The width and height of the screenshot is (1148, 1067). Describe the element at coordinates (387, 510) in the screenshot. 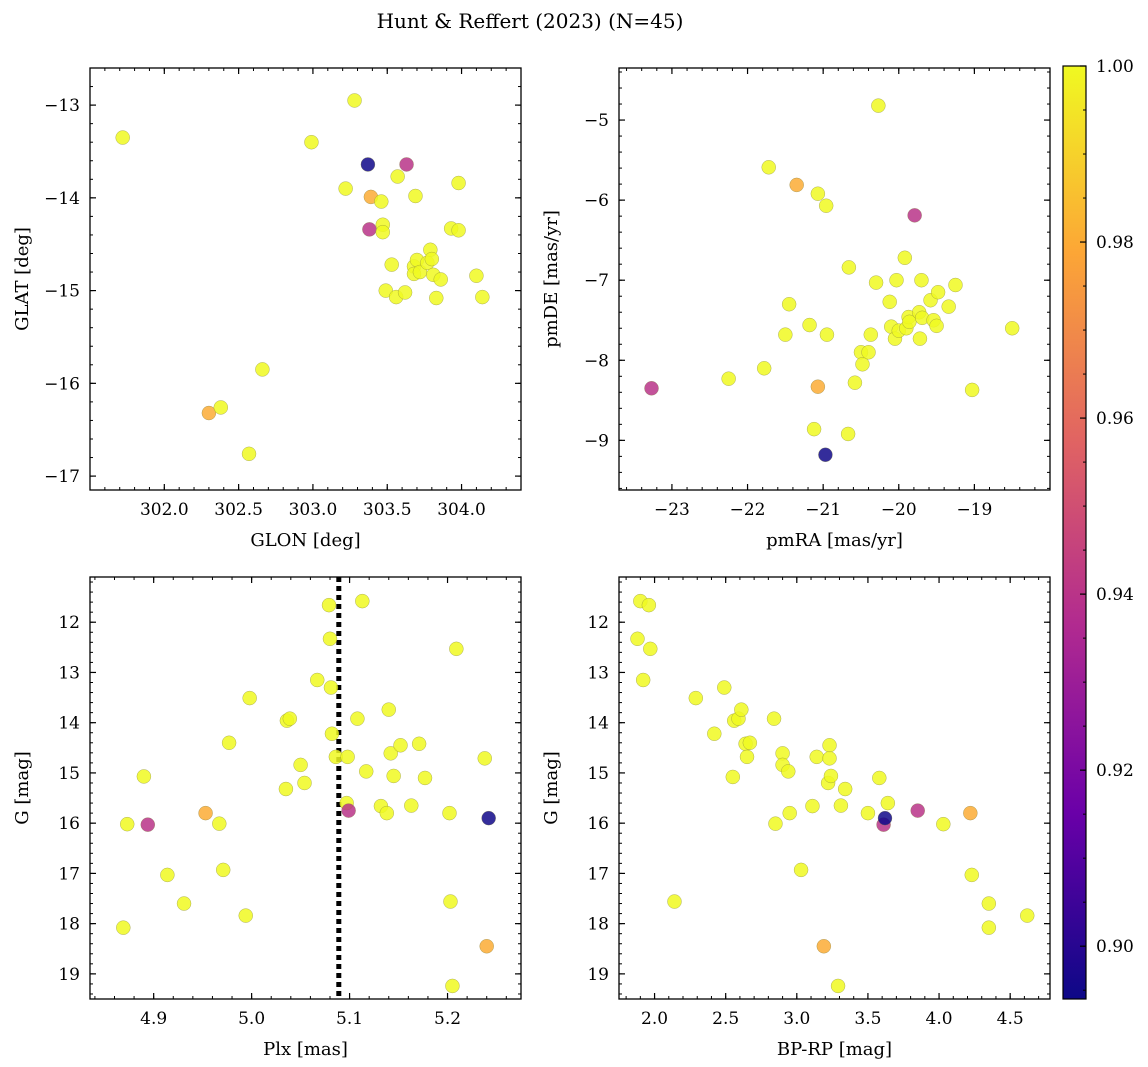

I see `x-tick-label: 303.5` at that location.